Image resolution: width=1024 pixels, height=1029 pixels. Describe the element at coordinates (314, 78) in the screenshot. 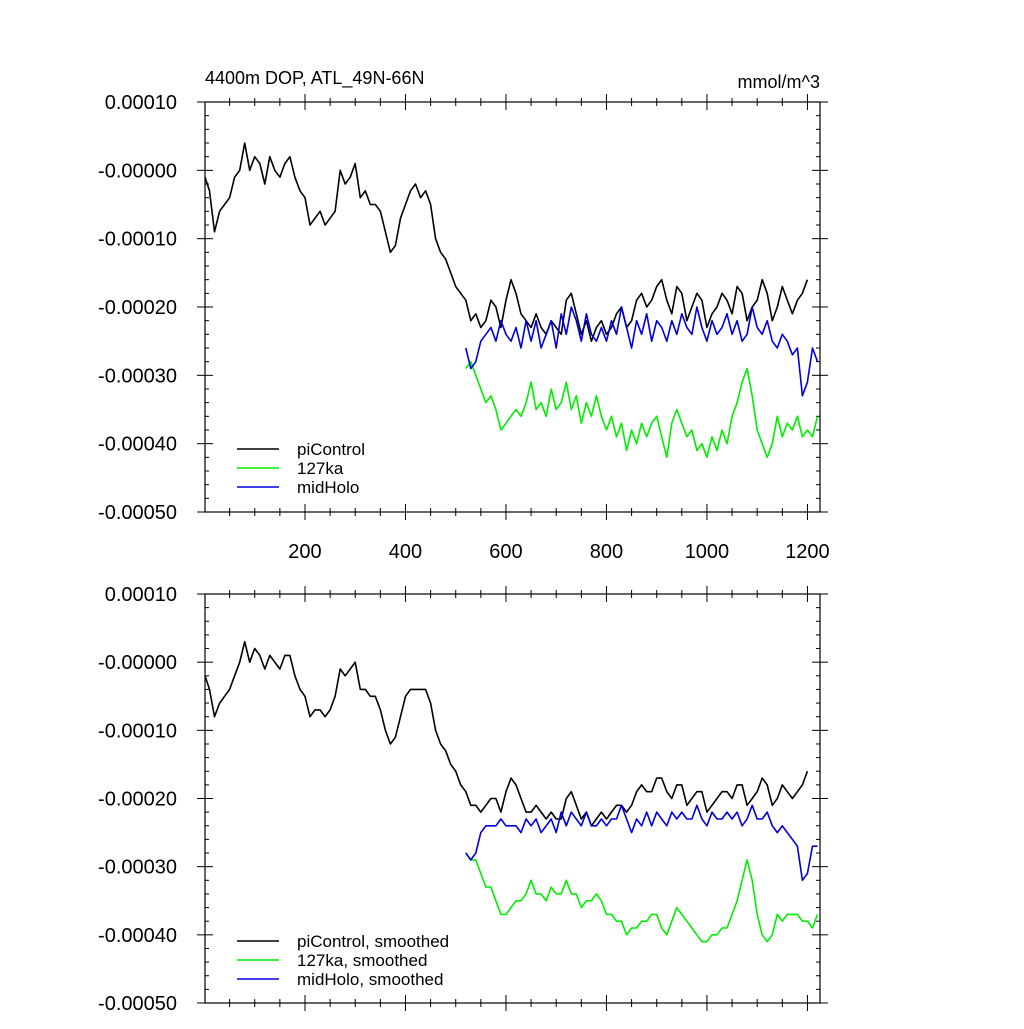

I see `chart-title: 4400m DOP, ATL_49N-66N` at that location.